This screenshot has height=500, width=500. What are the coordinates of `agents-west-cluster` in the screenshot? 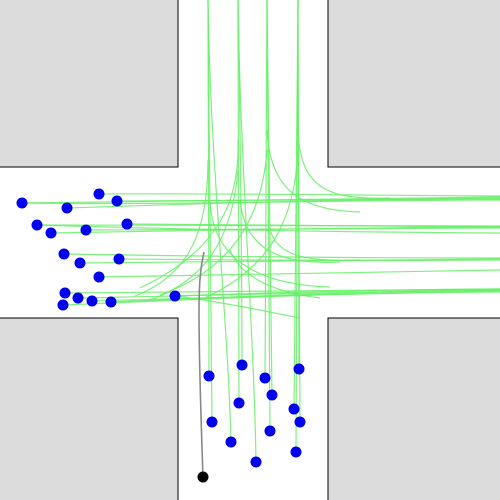 It's located at (98, 249).